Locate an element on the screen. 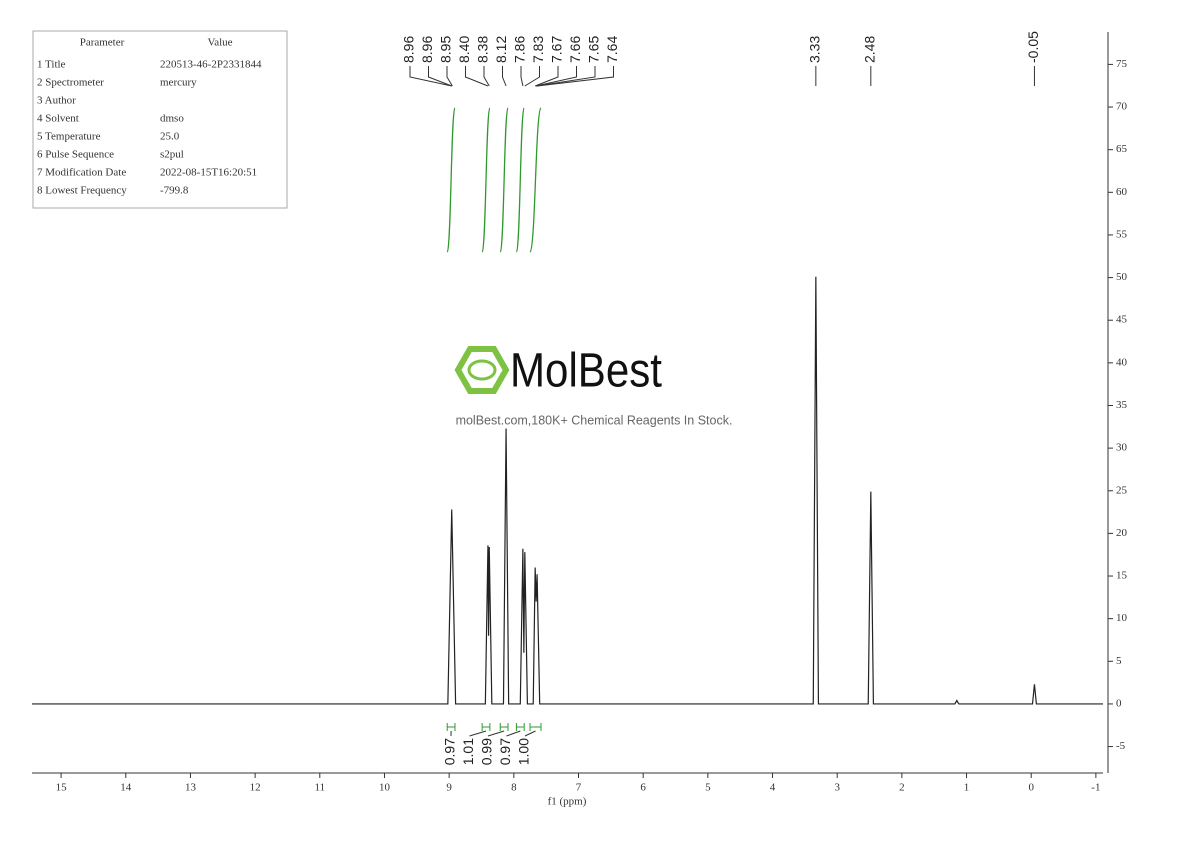 The image size is (1190, 841). y-tick-label: 35 is located at coordinates (1122, 405).